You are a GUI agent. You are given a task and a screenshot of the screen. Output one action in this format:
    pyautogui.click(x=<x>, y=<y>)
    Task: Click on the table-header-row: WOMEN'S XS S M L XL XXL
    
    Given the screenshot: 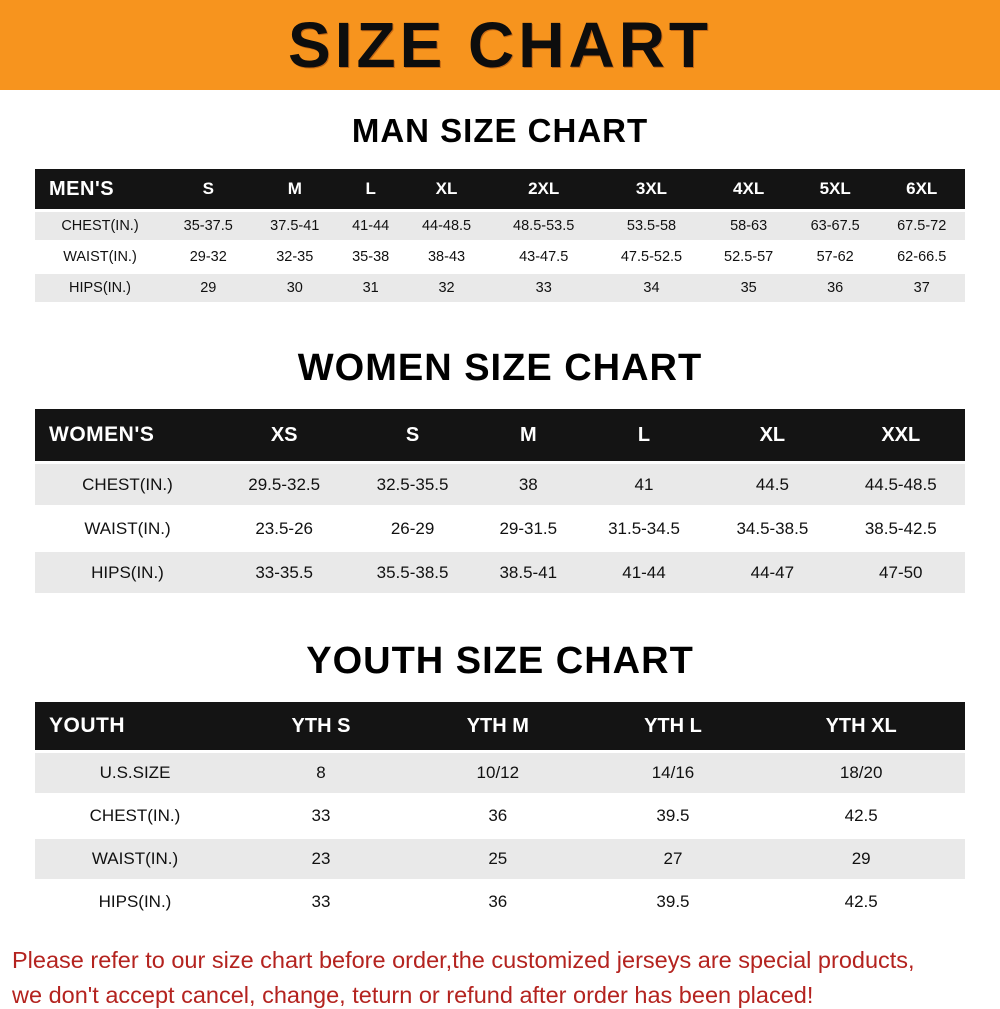 What is the action you would take?
    pyautogui.click(x=500, y=435)
    